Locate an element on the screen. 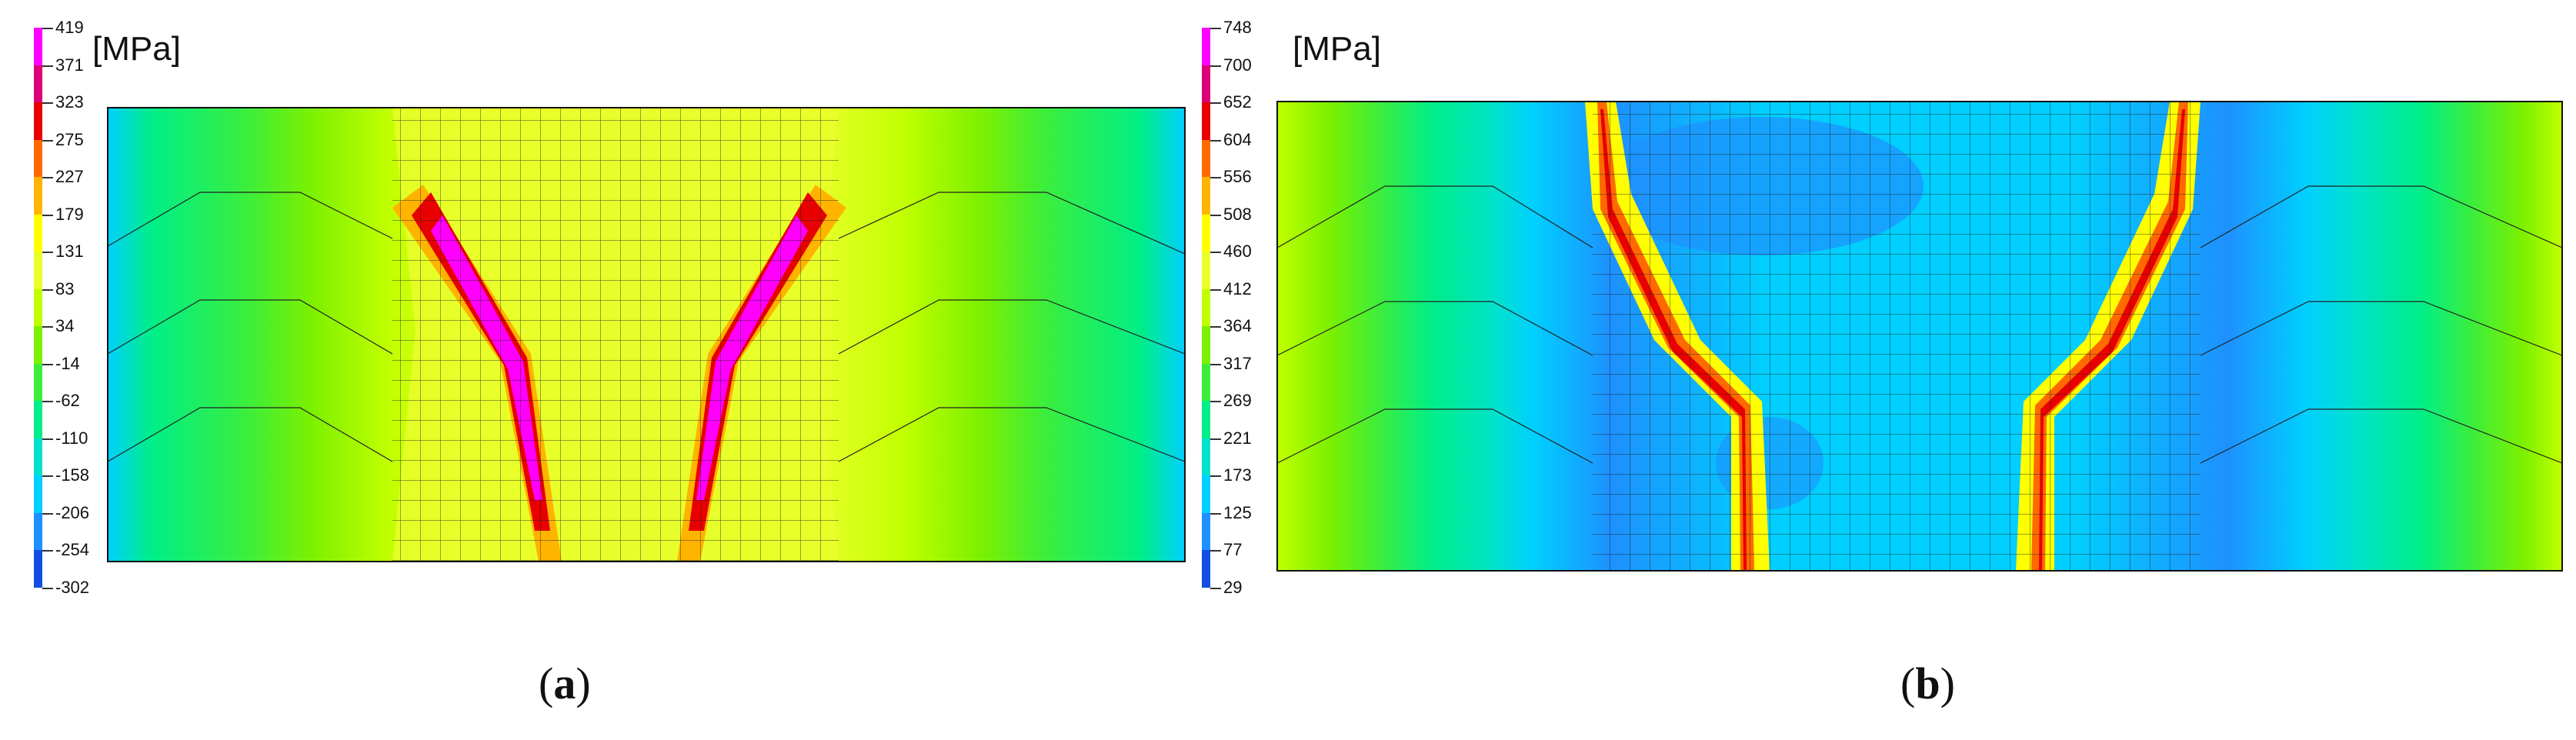  legend-value-label: 275 is located at coordinates (70, 139).